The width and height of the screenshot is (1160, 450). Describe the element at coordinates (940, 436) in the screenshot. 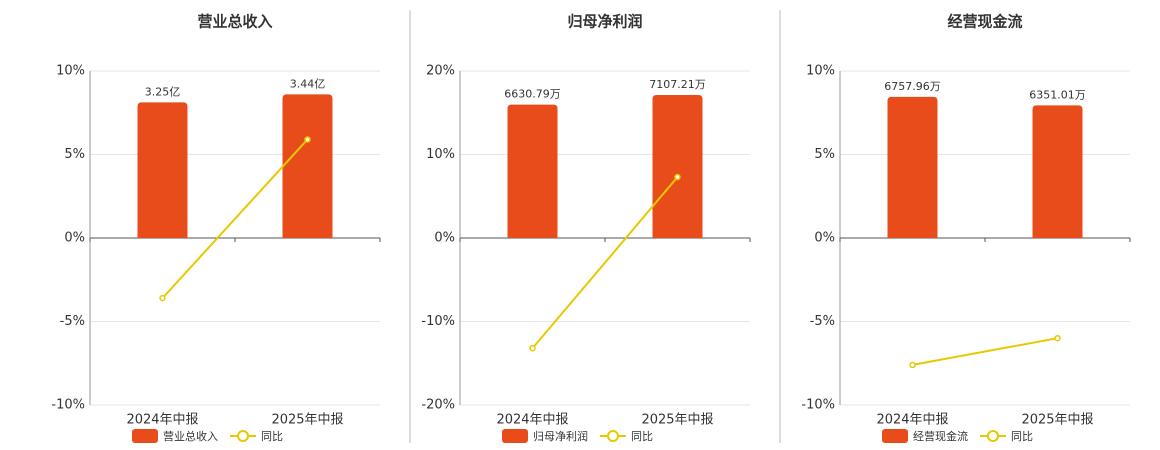

I see `legend-label: 经营现金流` at that location.